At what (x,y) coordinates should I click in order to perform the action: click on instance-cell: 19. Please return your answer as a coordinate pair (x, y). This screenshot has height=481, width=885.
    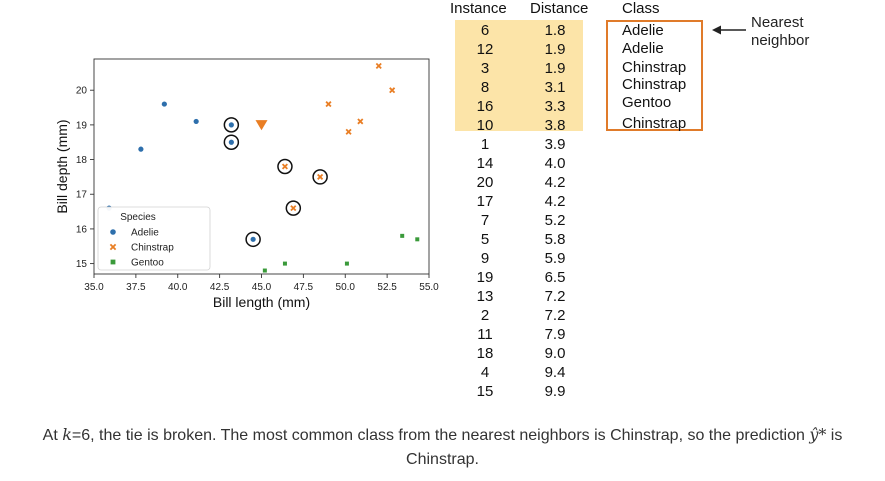
    Looking at the image, I should click on (485, 277).